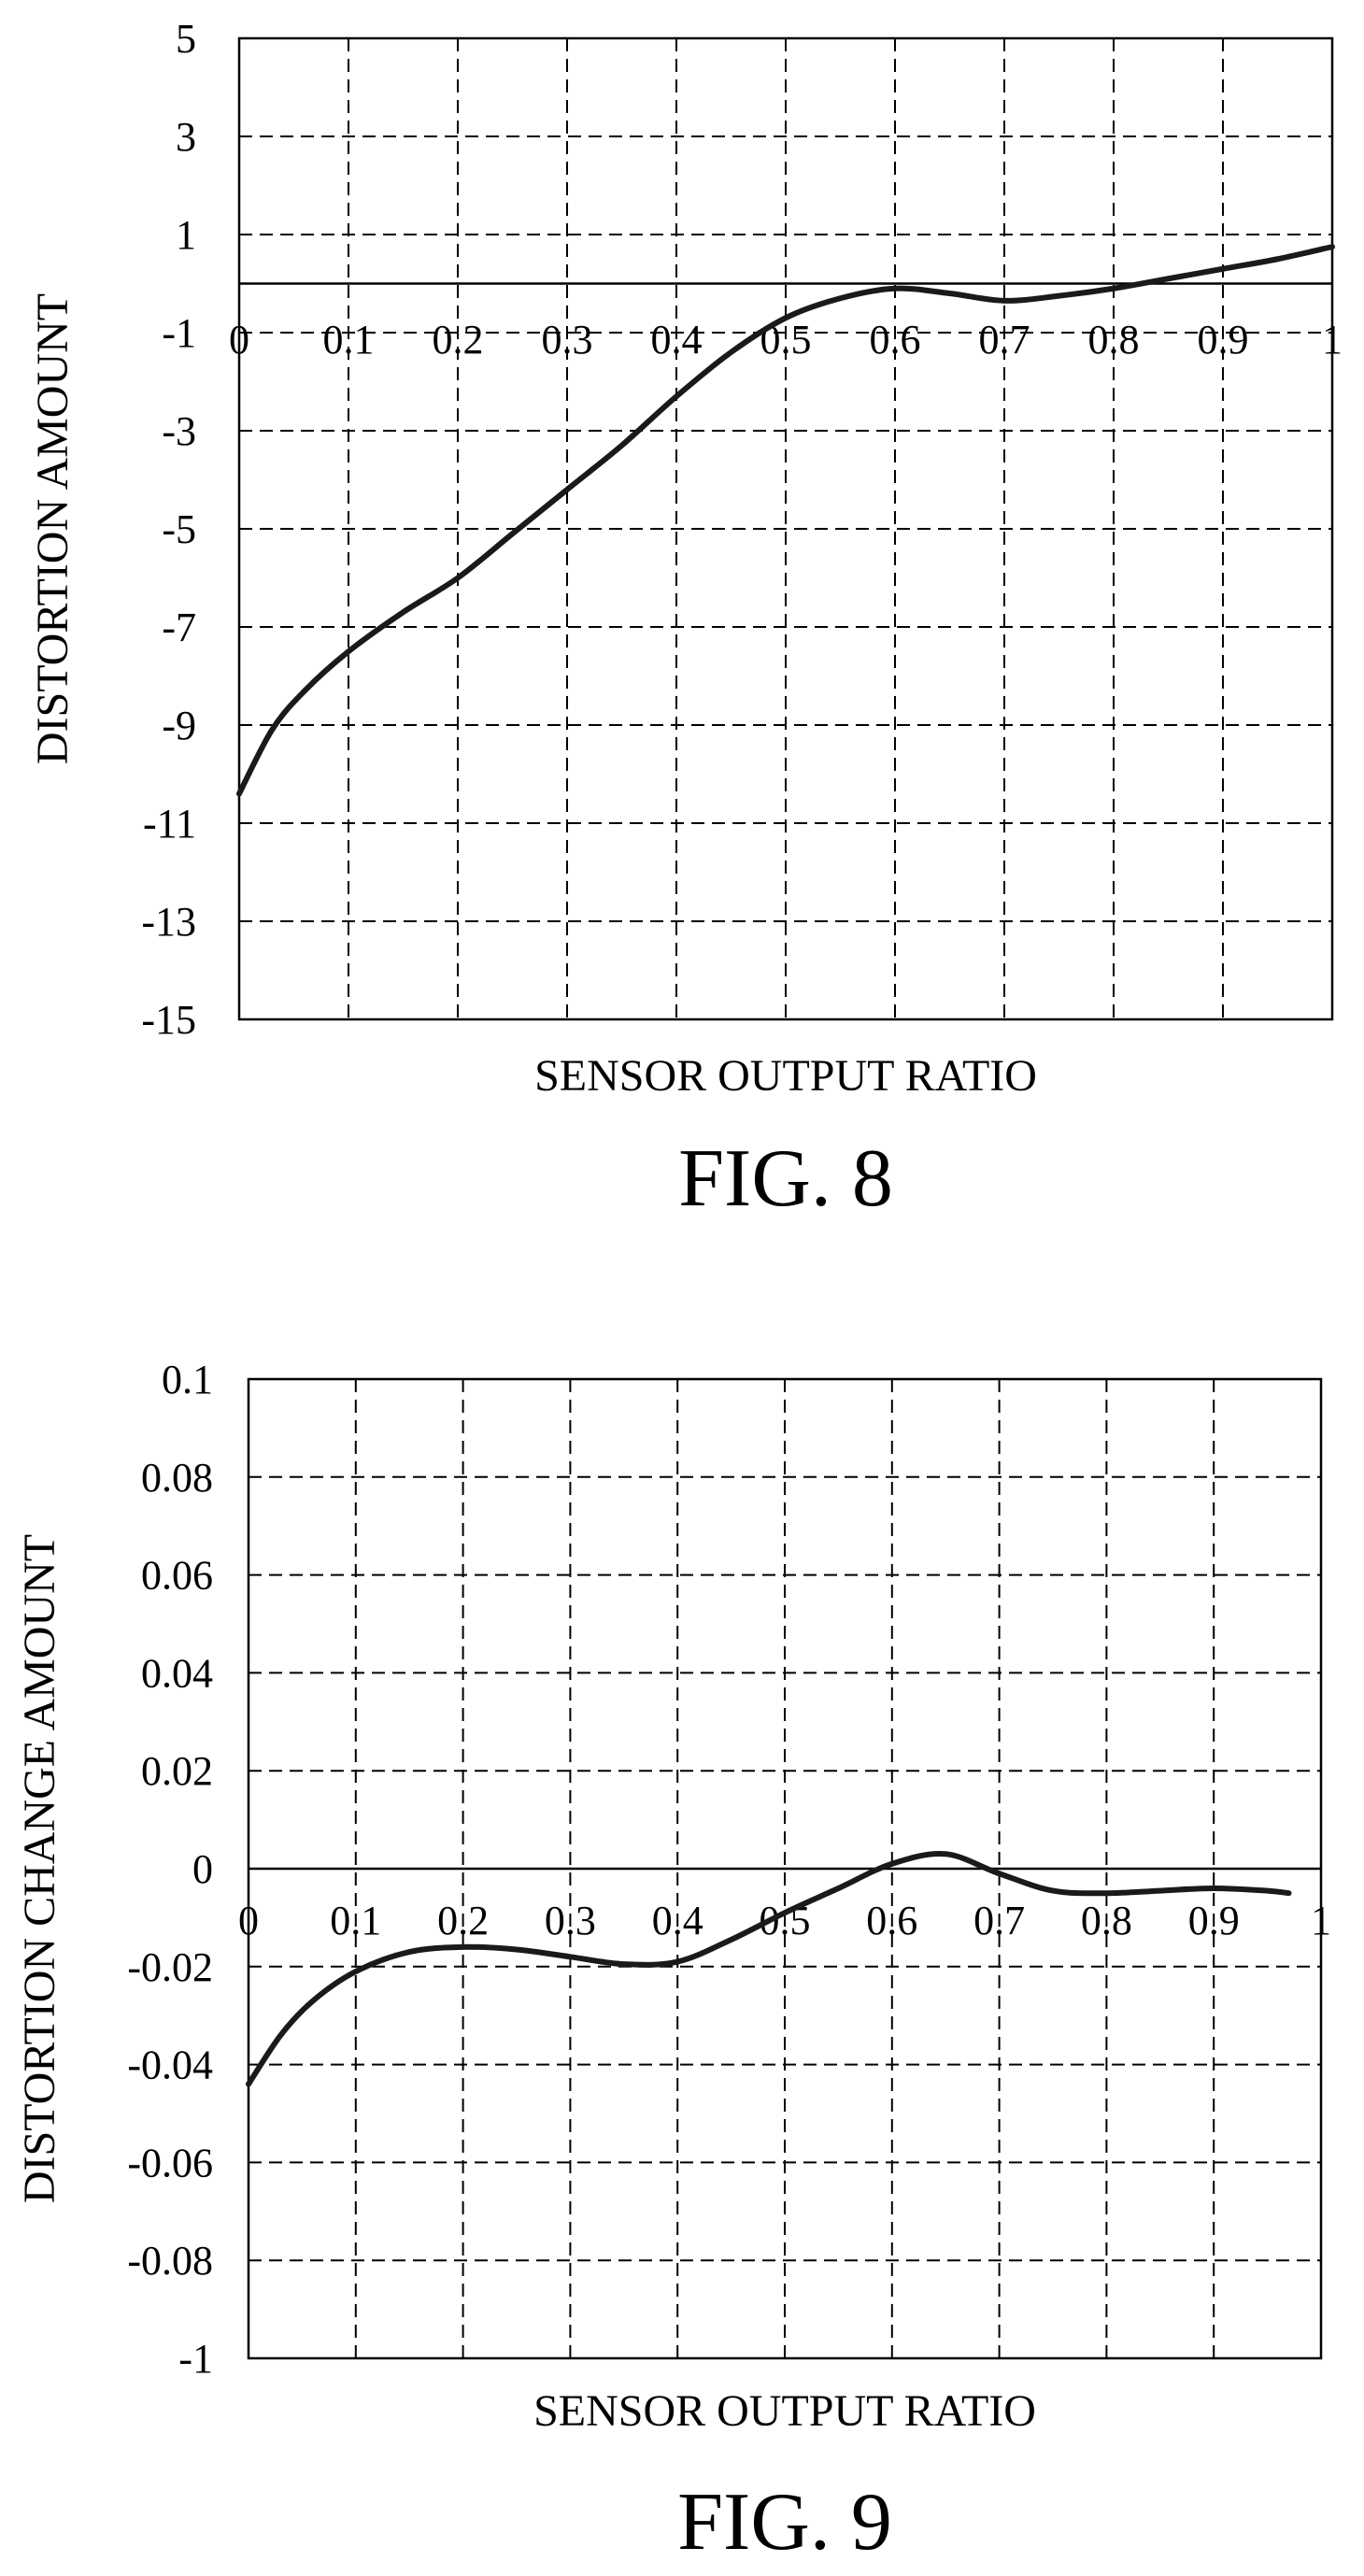  What do you see at coordinates (186, 235) in the screenshot?
I see `y-tick-label: 1` at bounding box center [186, 235].